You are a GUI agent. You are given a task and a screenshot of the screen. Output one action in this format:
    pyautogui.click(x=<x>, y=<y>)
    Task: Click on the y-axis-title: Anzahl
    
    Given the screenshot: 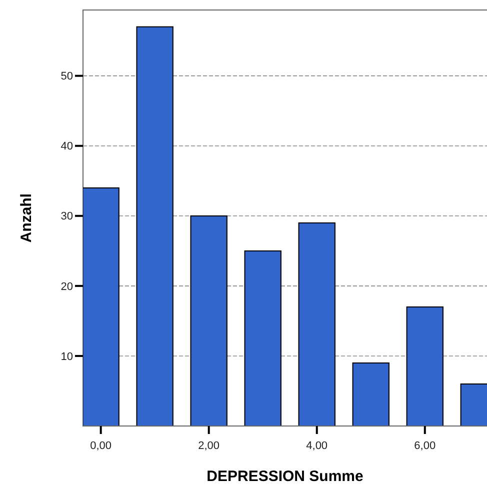 What is the action you would take?
    pyautogui.click(x=26, y=218)
    